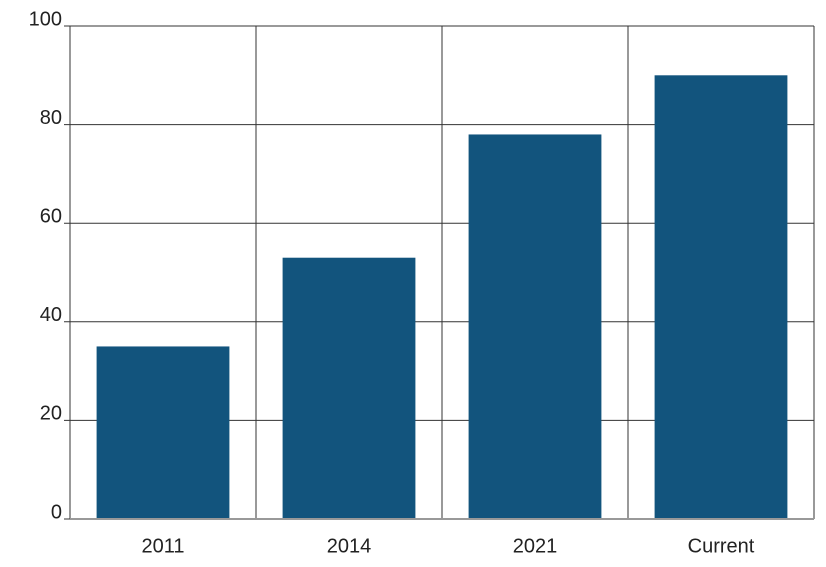  I want to click on x-tick-label: Current, so click(721, 546).